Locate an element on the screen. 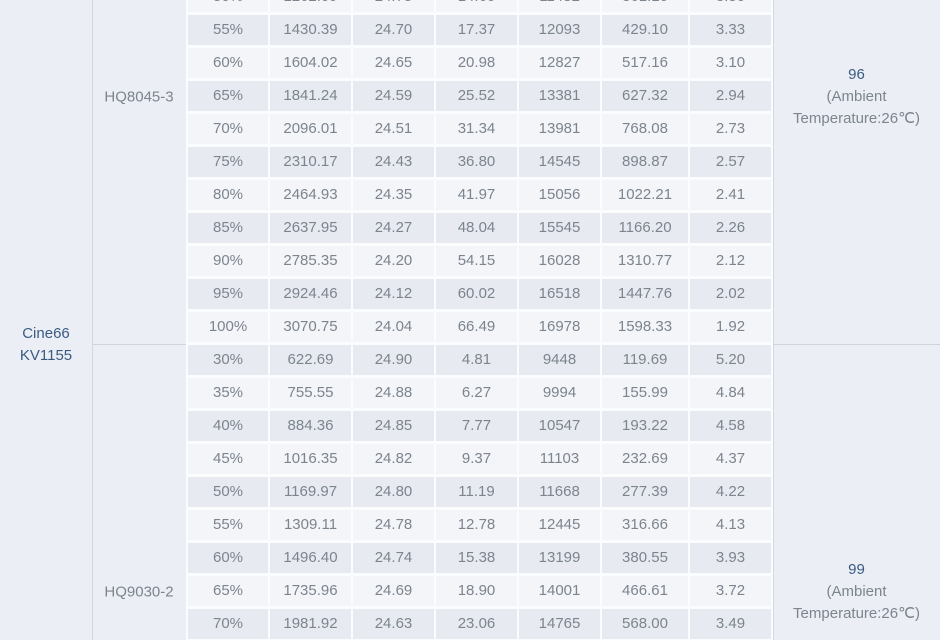 The height and width of the screenshot is (640, 940). cell-thrust: 2310.17 is located at coordinates (311, 163).